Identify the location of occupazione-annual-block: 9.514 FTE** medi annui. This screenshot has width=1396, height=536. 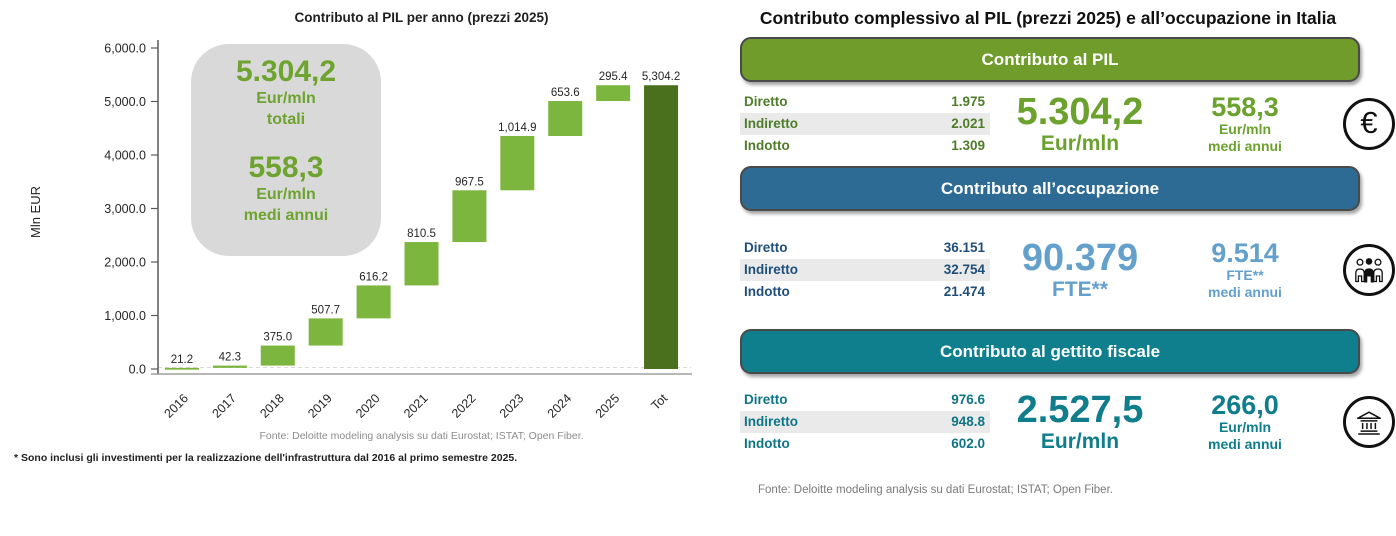
(1245, 270).